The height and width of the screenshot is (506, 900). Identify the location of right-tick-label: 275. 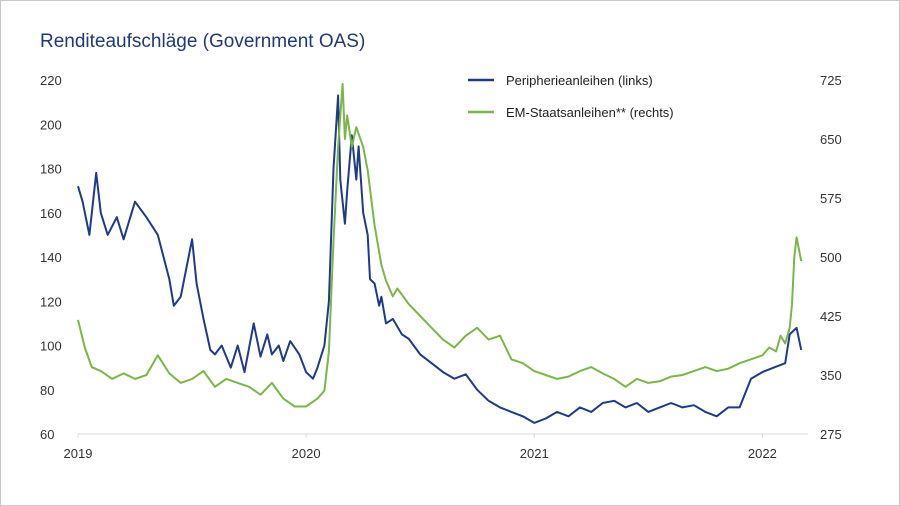
(831, 434).